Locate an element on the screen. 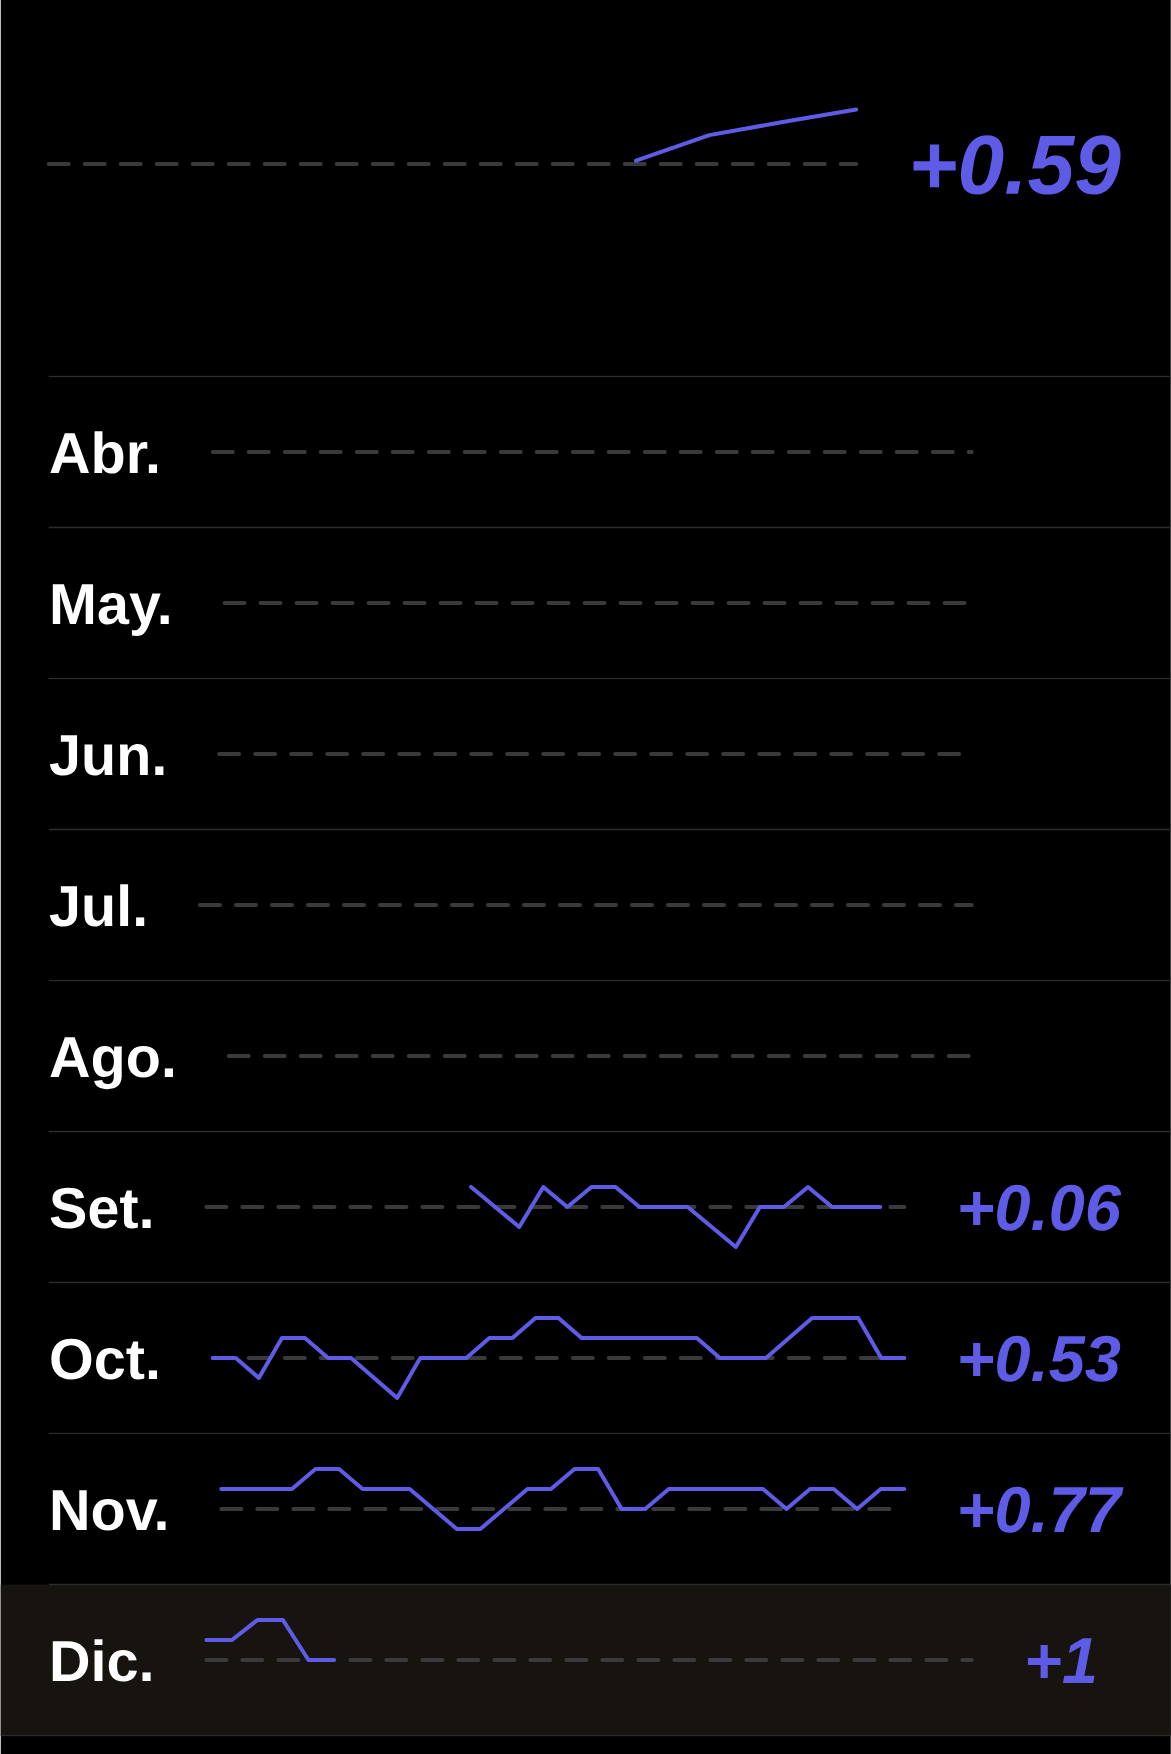  text: May. is located at coordinates (110, 610).